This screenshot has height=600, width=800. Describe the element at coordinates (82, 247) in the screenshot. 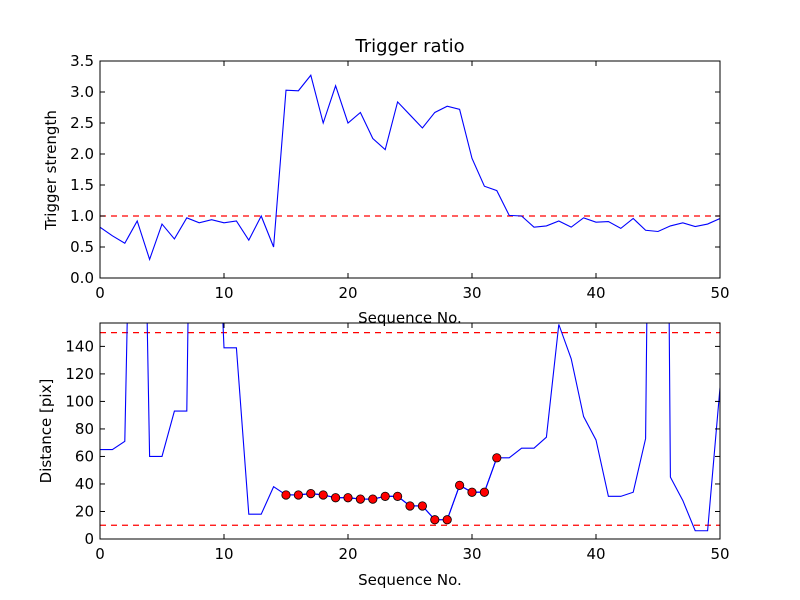

I see `y-tick-label: 0.5` at that location.